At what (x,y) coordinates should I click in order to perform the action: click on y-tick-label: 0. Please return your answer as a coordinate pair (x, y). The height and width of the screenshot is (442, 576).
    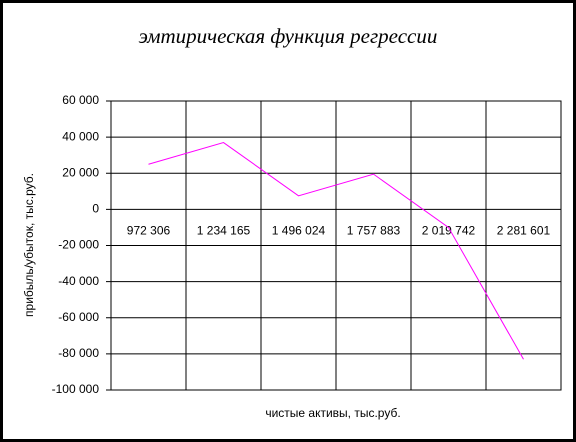
    Looking at the image, I should click on (95, 209).